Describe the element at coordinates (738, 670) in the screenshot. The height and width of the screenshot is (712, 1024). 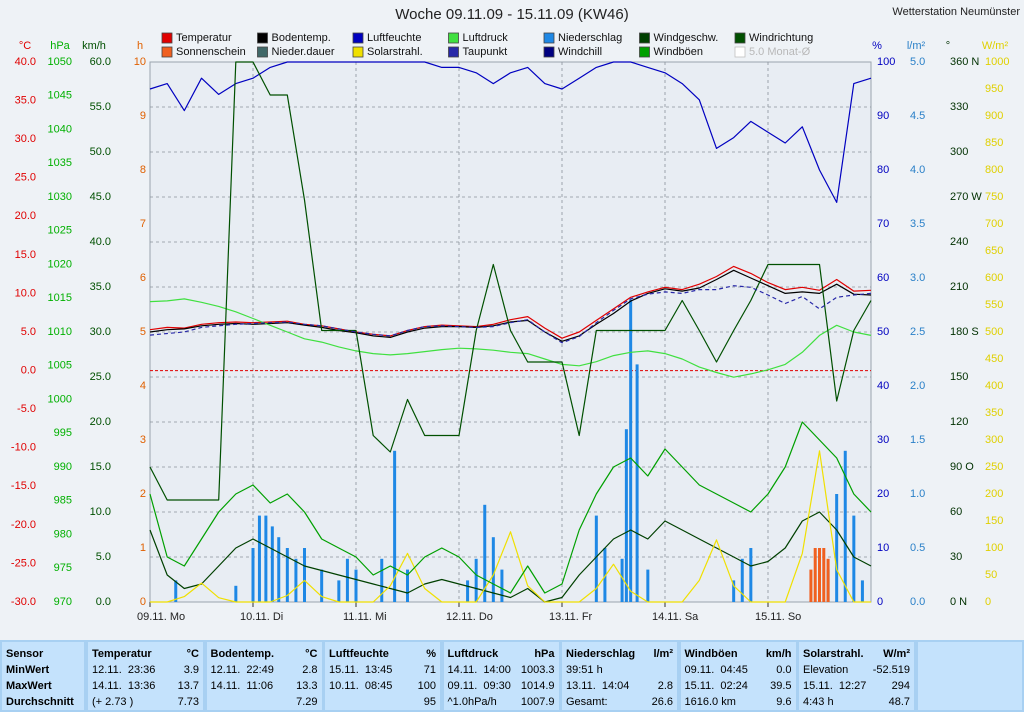
I see `data-cell: 09.11. 04:45 0.0` at that location.